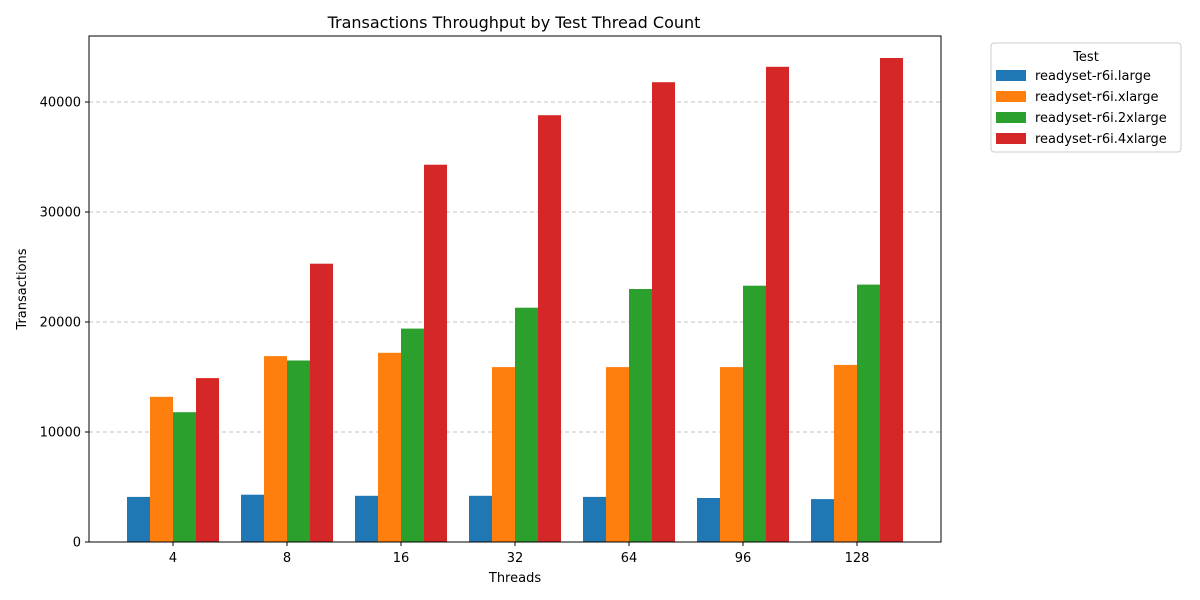  What do you see at coordinates (857, 558) in the screenshot?
I see `x-tick-label: 128` at bounding box center [857, 558].